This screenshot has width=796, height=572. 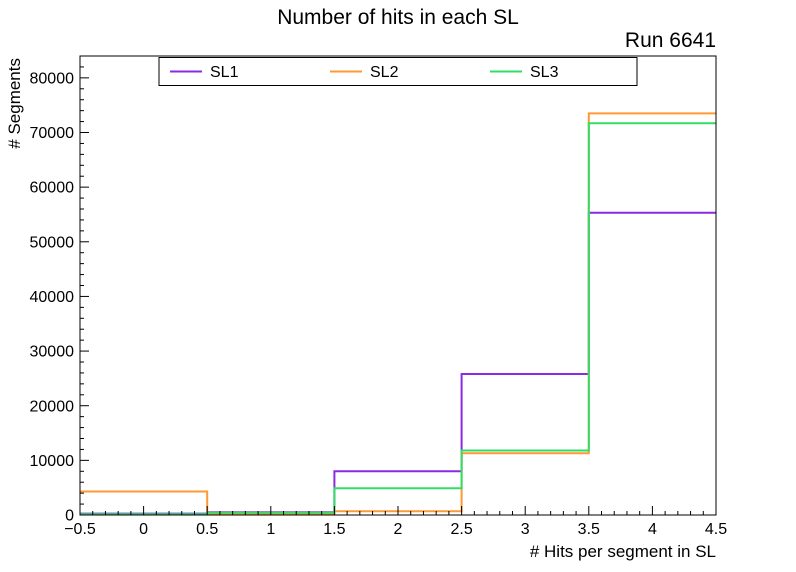 I want to click on x-tick-label: −0.5, so click(x=80, y=529).